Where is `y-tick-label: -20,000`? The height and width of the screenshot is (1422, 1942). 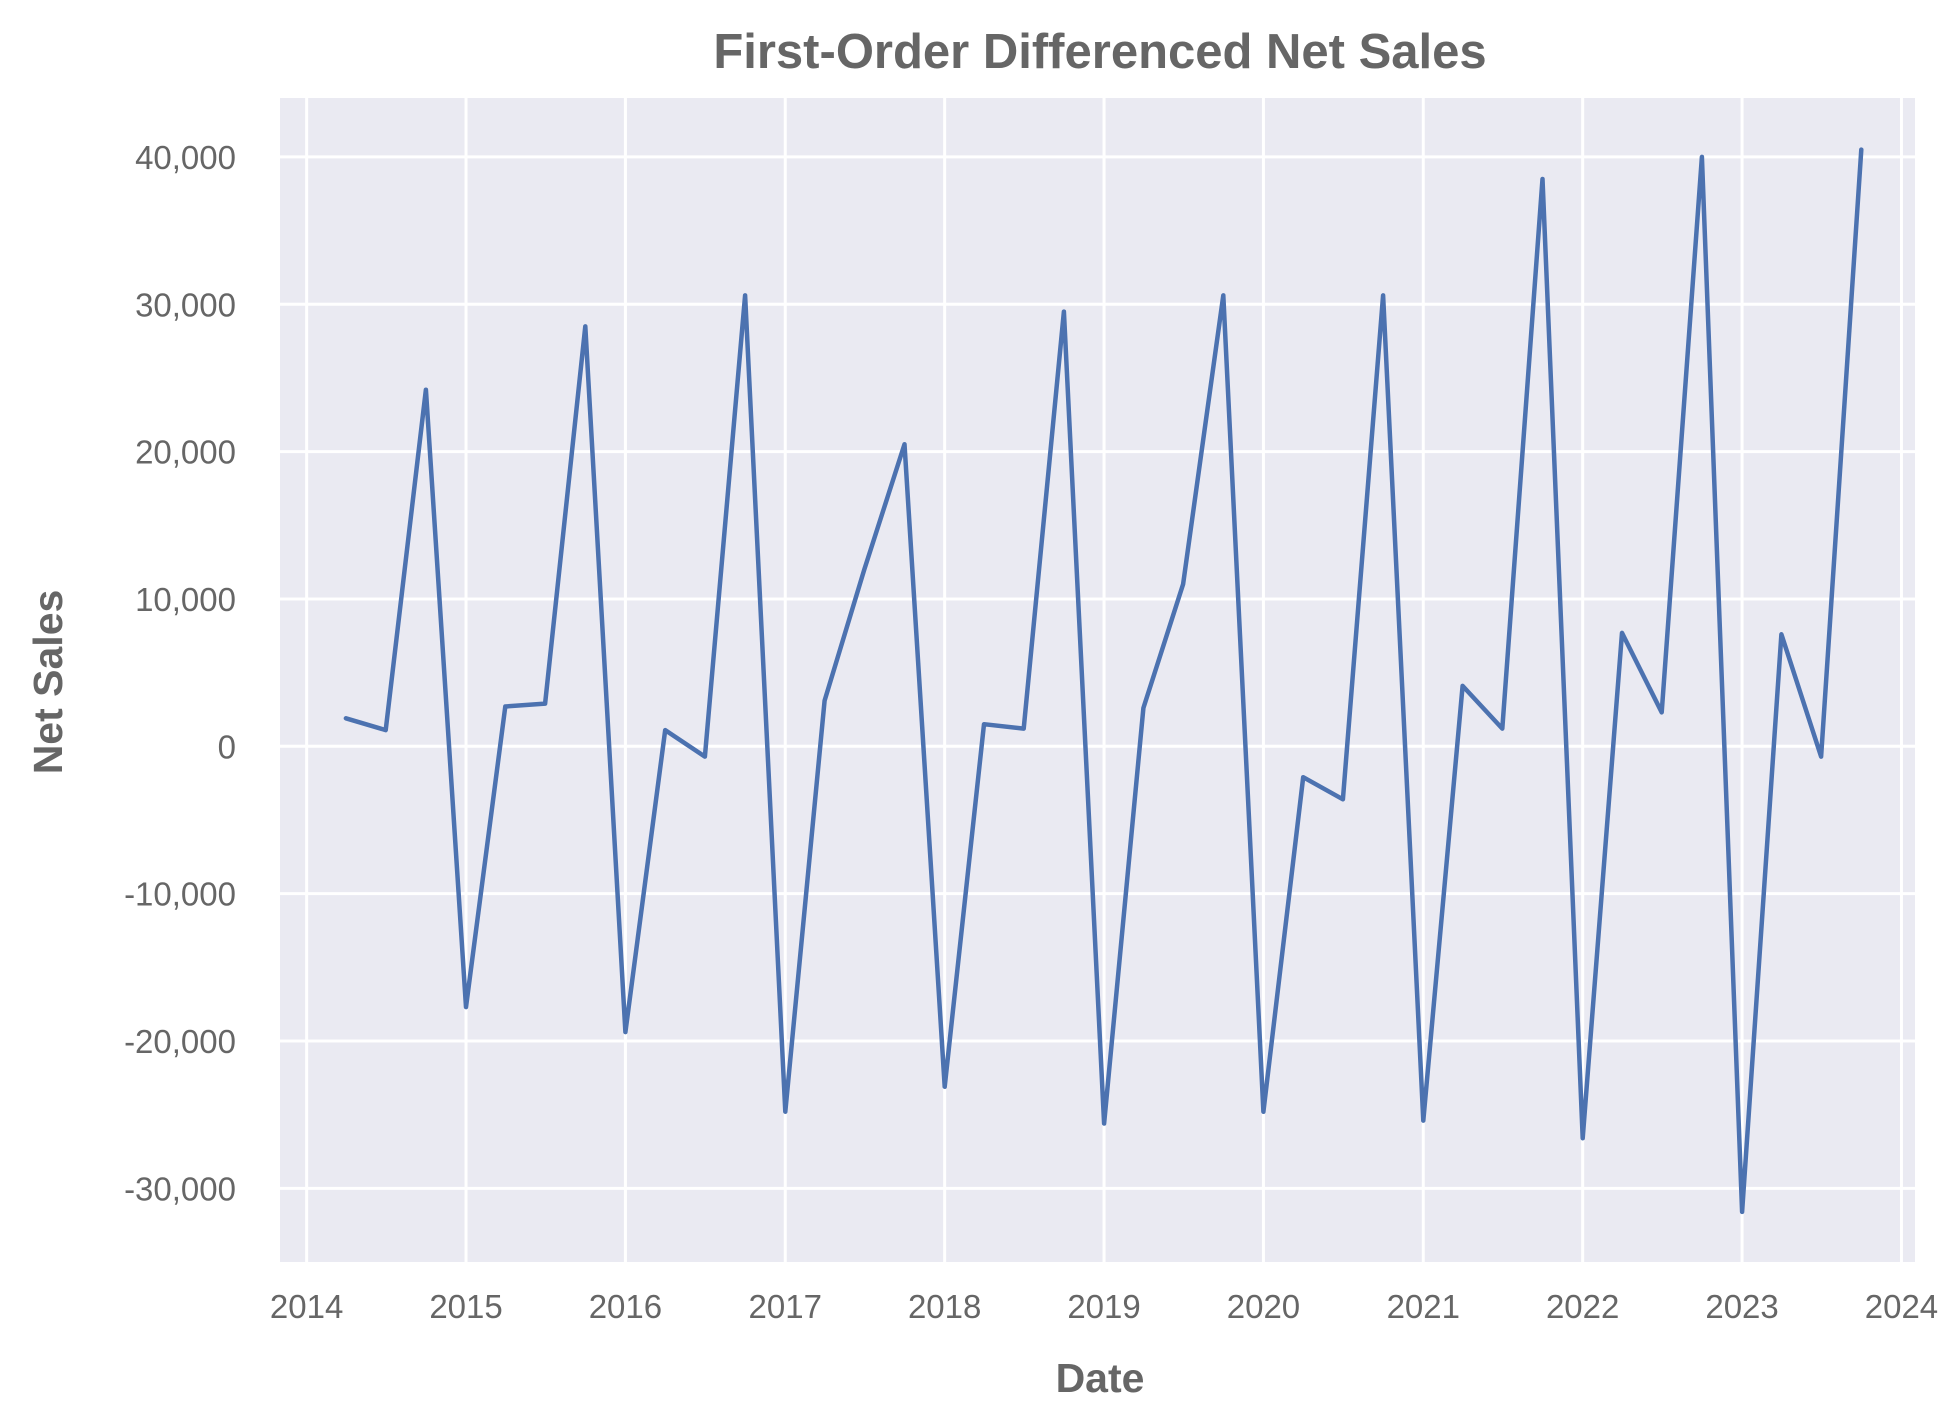 y-tick-label: -20,000 is located at coordinates (180, 1041).